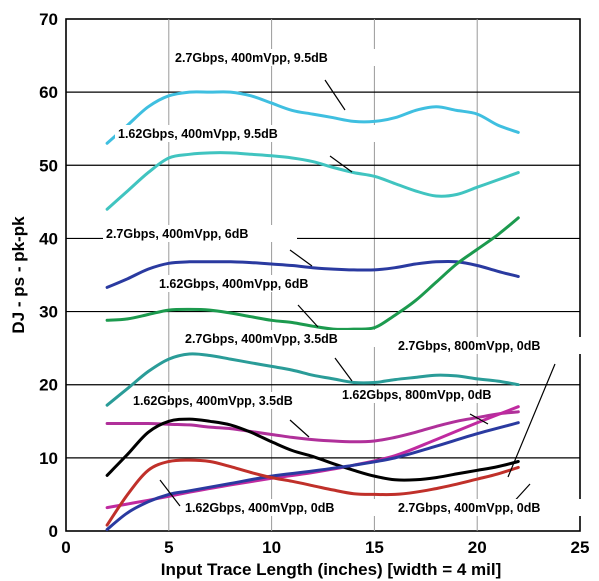 Image resolution: width=599 pixels, height=581 pixels. What do you see at coordinates (233, 284) in the screenshot?
I see `series-label: 1.62Gbps, 400mVpp, 6dB` at bounding box center [233, 284].